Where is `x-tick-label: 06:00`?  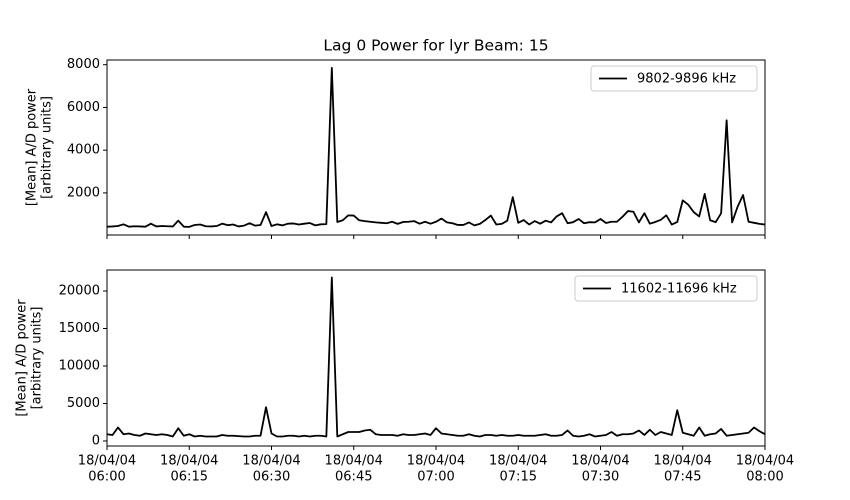
x-tick-label: 06:00 is located at coordinates (106, 477).